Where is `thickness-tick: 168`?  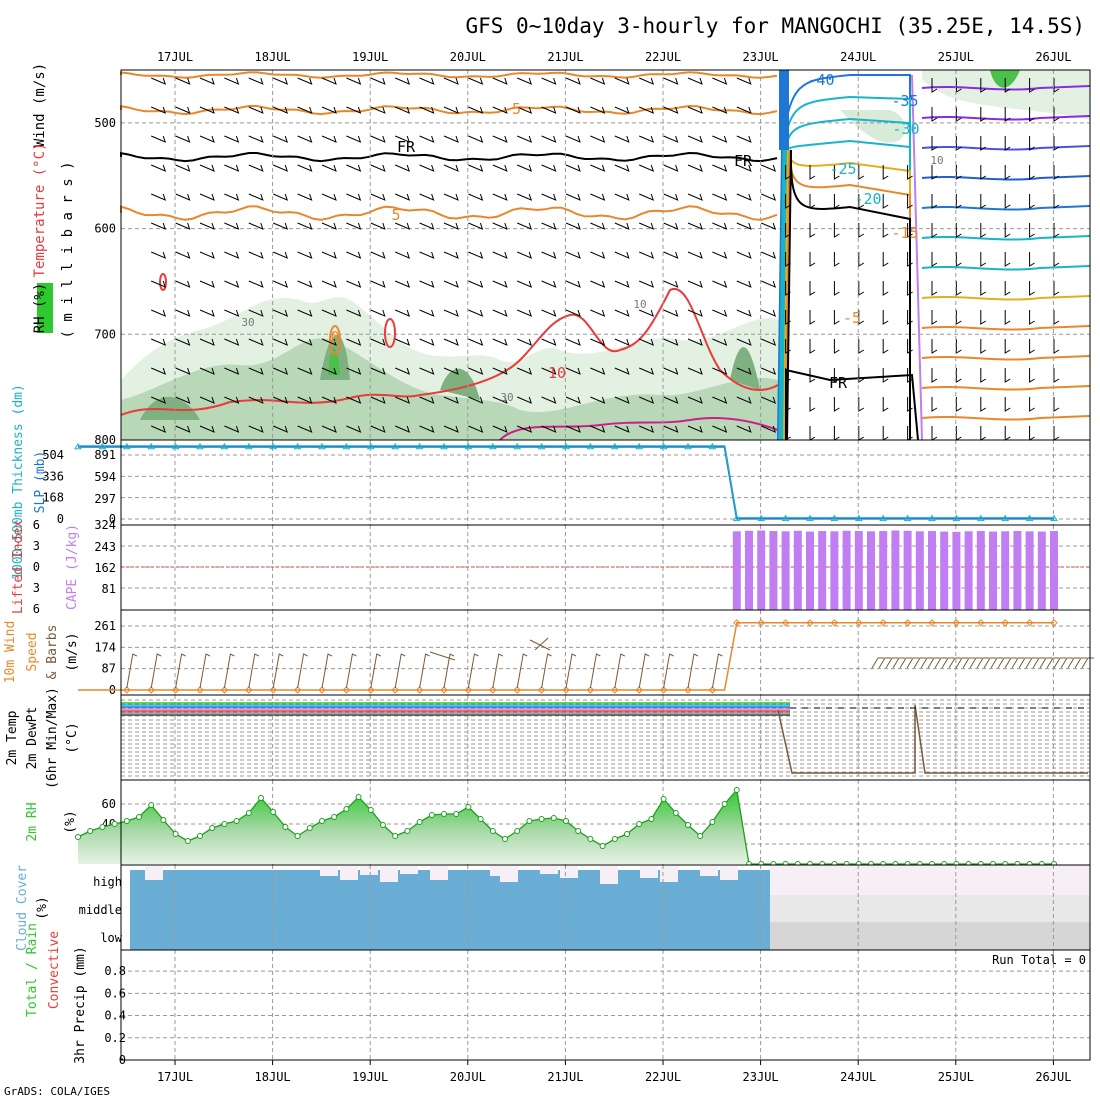
thickness-tick: 168 is located at coordinates (53, 498).